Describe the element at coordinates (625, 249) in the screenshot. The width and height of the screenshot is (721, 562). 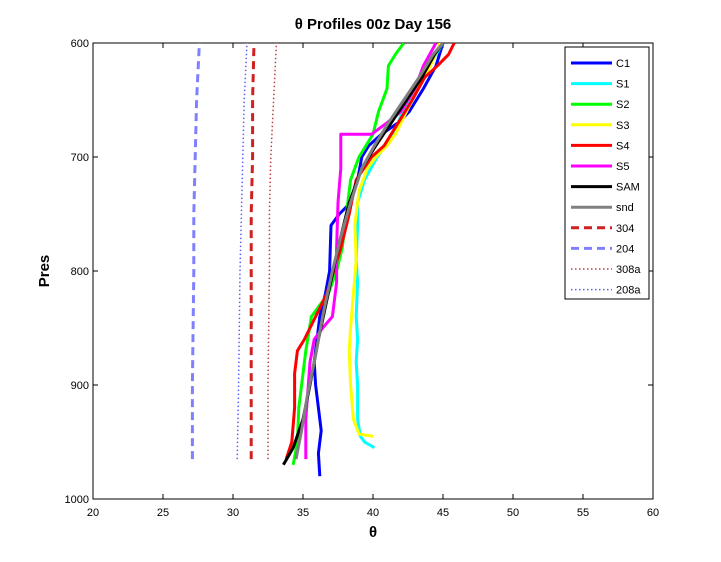
I see `legend-entry-204: 204` at that location.